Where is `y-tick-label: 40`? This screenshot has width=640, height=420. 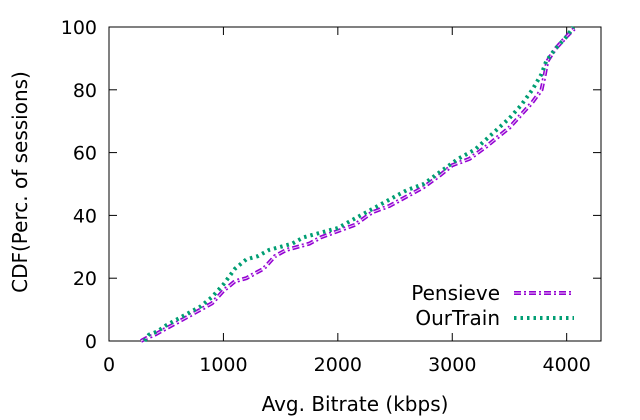 y-tick-label: 40 is located at coordinates (85, 216).